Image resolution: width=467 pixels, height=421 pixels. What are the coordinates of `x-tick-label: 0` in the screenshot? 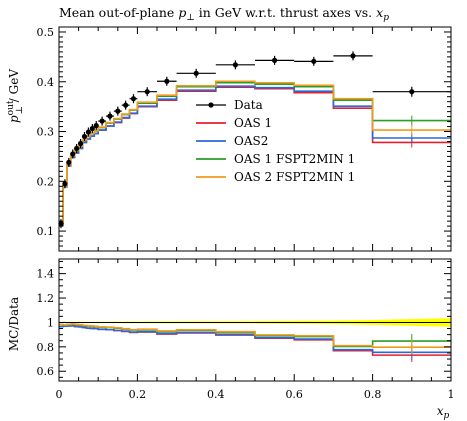 It's located at (59, 394).